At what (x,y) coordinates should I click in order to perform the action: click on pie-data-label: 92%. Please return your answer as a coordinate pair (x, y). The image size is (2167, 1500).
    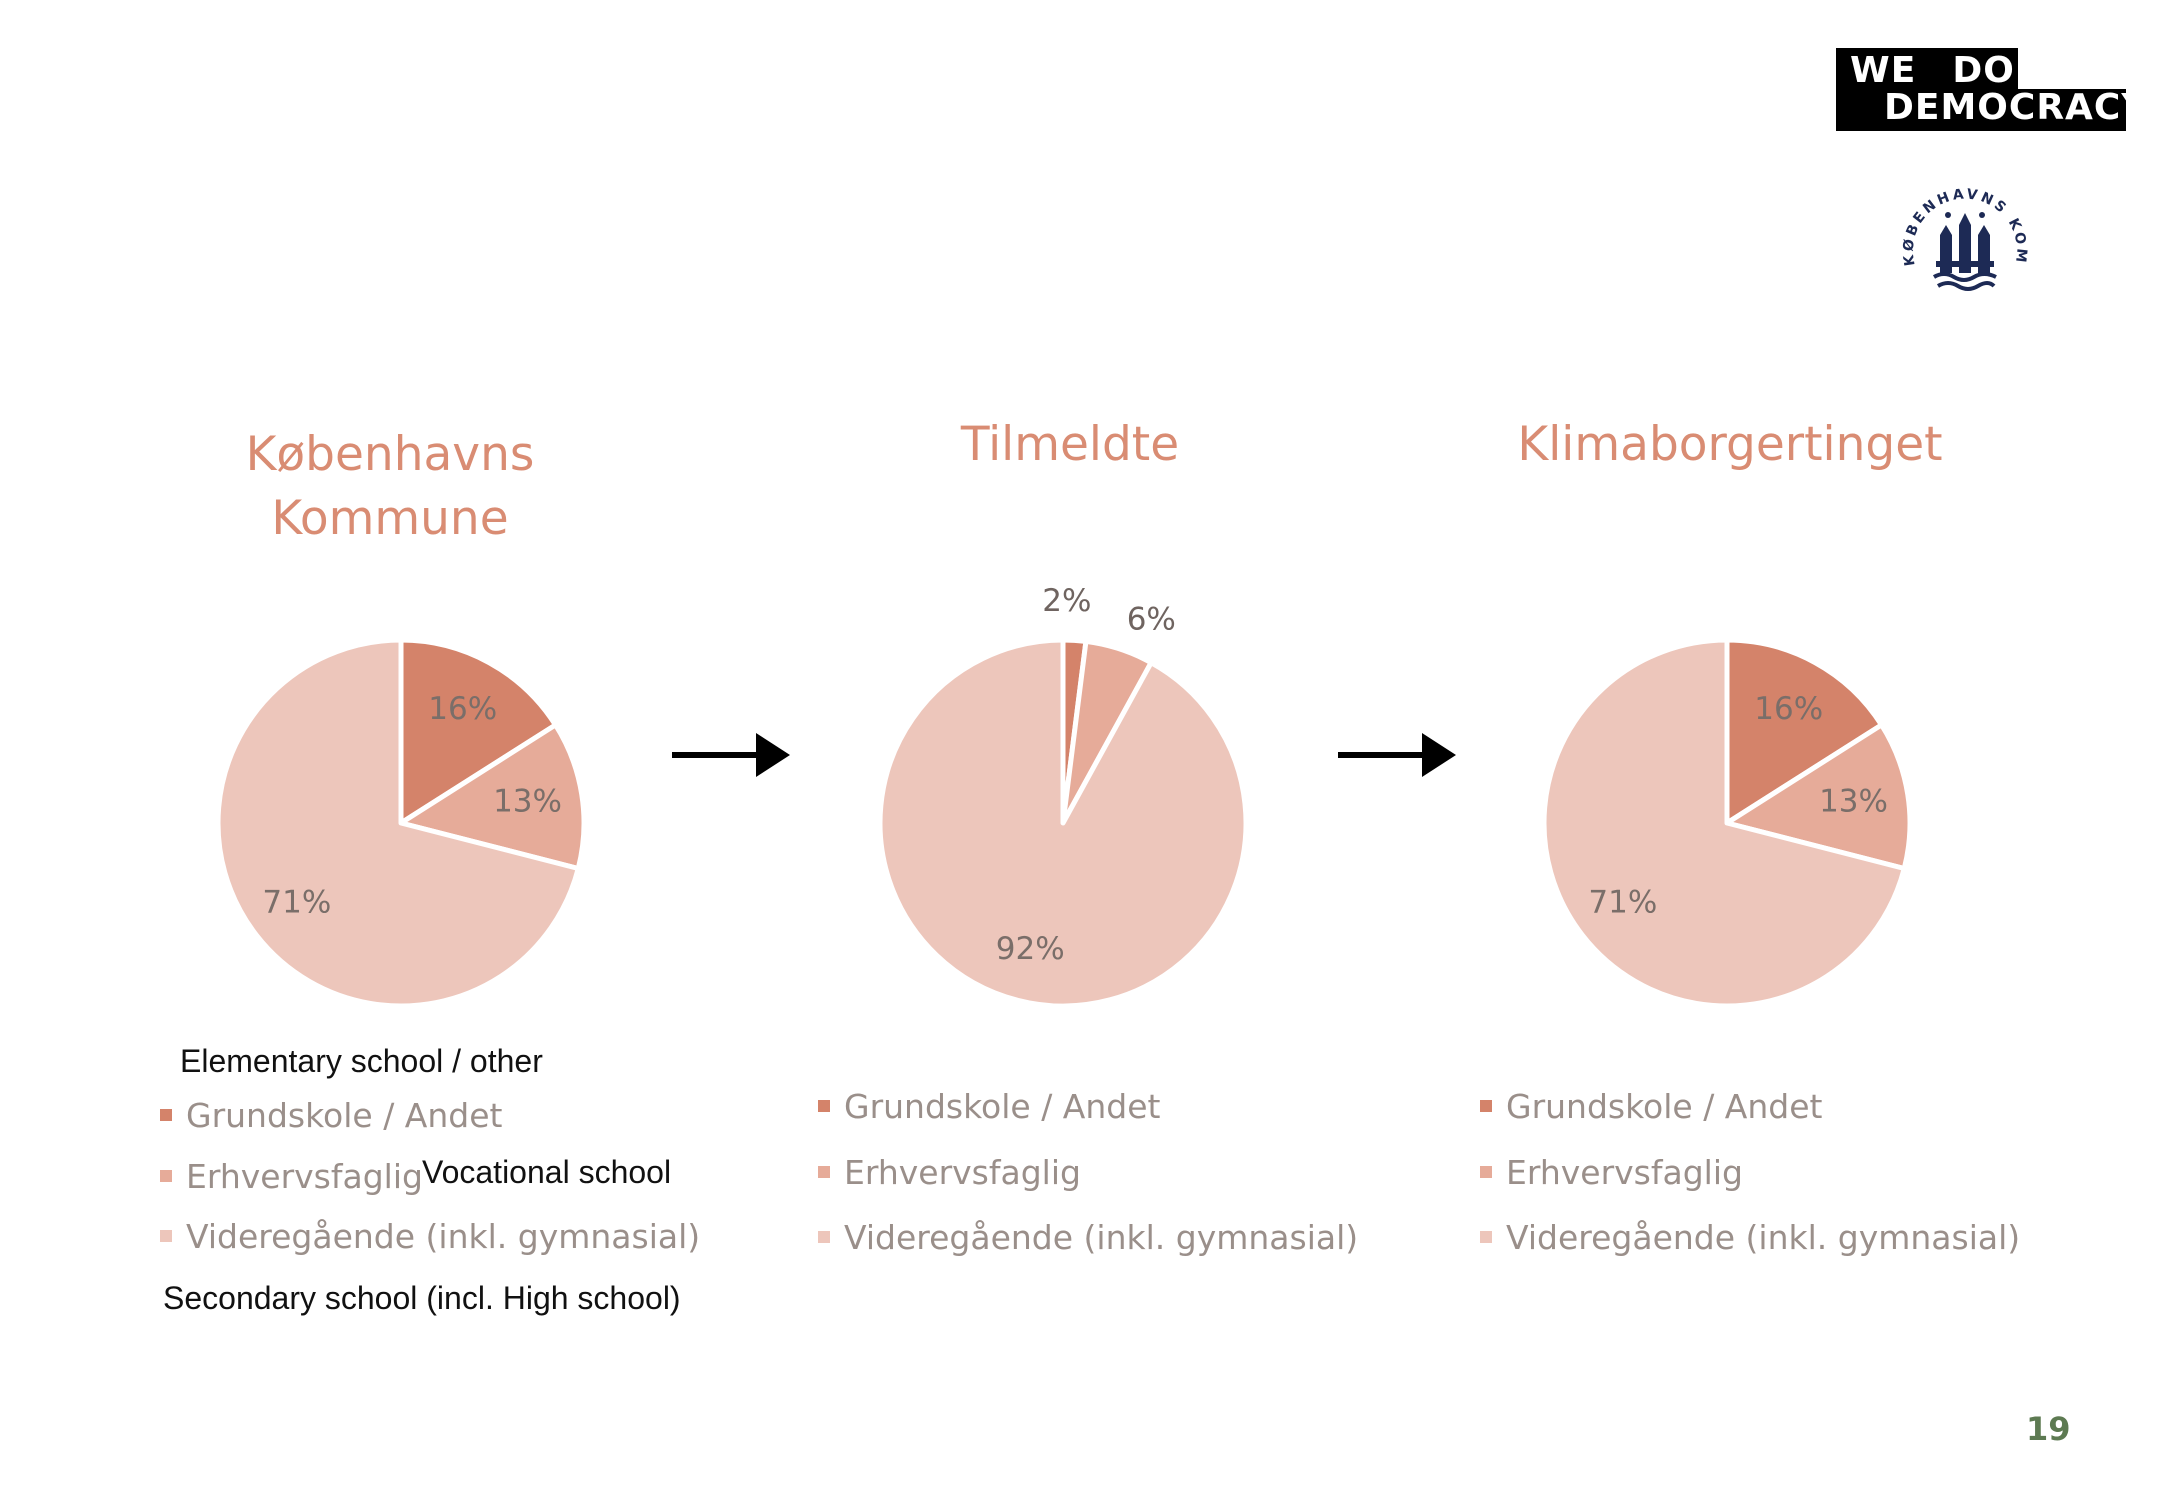
    Looking at the image, I should click on (1030, 949).